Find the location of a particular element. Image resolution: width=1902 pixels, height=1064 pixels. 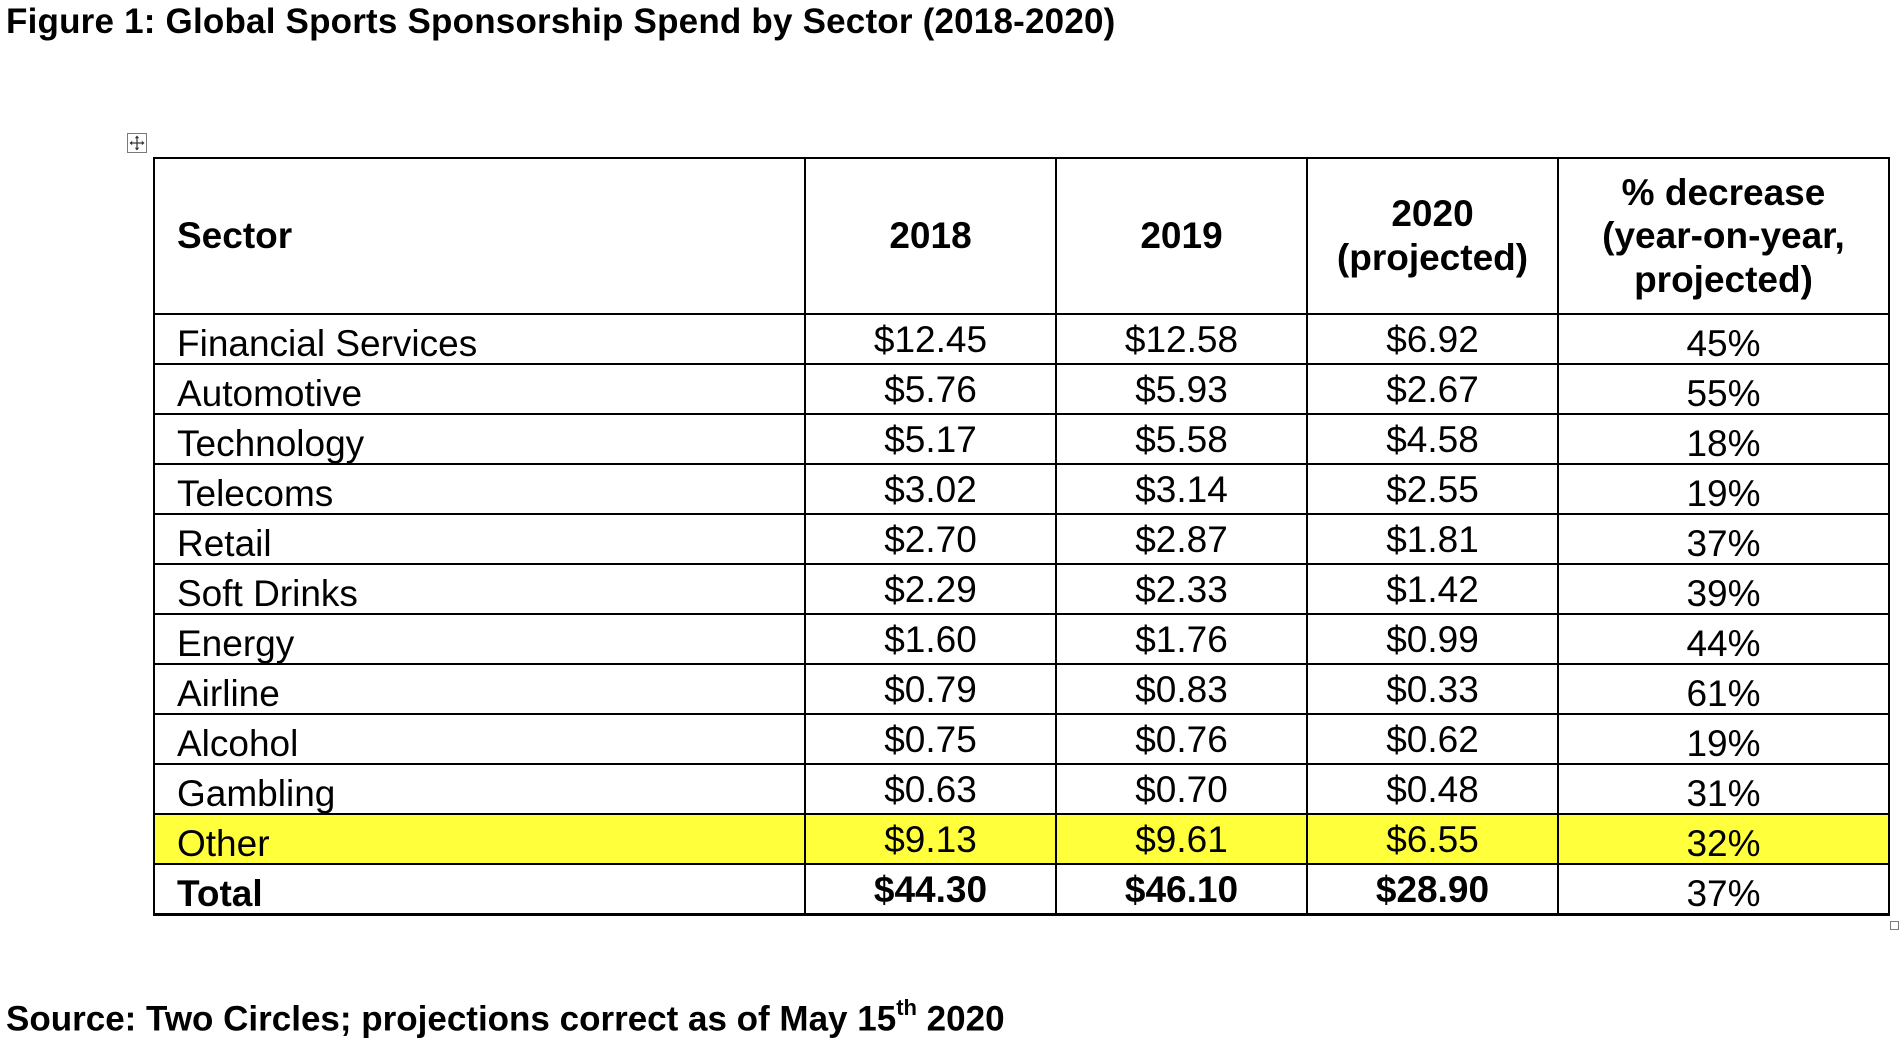

table-row: Soft Drinks $2.29 $2.33 $1.42 39% is located at coordinates (1021, 589).